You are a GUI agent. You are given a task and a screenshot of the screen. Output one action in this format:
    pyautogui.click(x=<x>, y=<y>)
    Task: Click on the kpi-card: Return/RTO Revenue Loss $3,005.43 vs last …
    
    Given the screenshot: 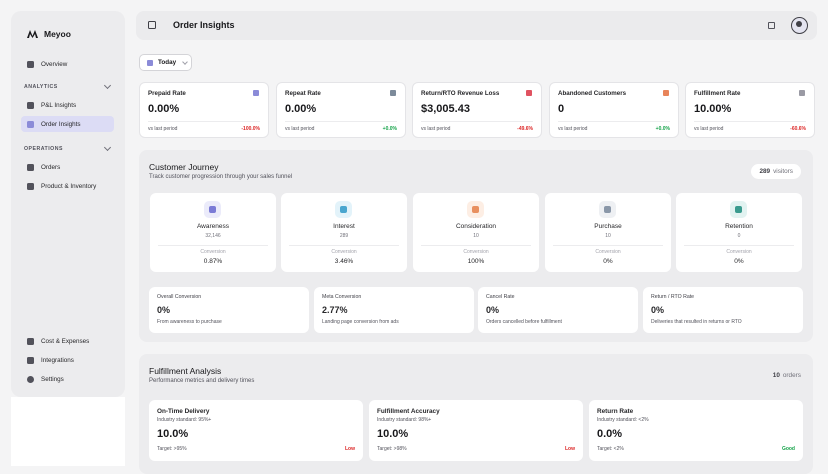 What is the action you would take?
    pyautogui.click(x=477, y=110)
    